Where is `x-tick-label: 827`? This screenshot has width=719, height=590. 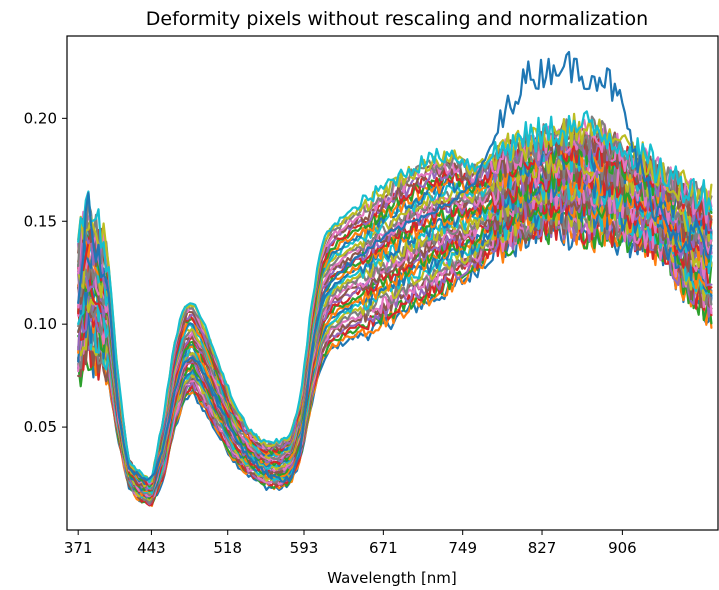 x-tick-label: 827 is located at coordinates (542, 548).